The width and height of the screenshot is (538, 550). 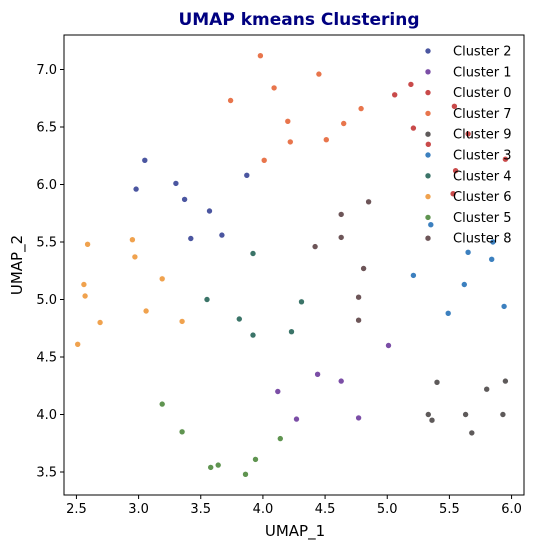 What do you see at coordinates (294, 506) in the screenshot?
I see `x-axis-ticks: 2.5 3.0 3.5 4.0 4.5 5.0 5.5 6.0` at bounding box center [294, 506].